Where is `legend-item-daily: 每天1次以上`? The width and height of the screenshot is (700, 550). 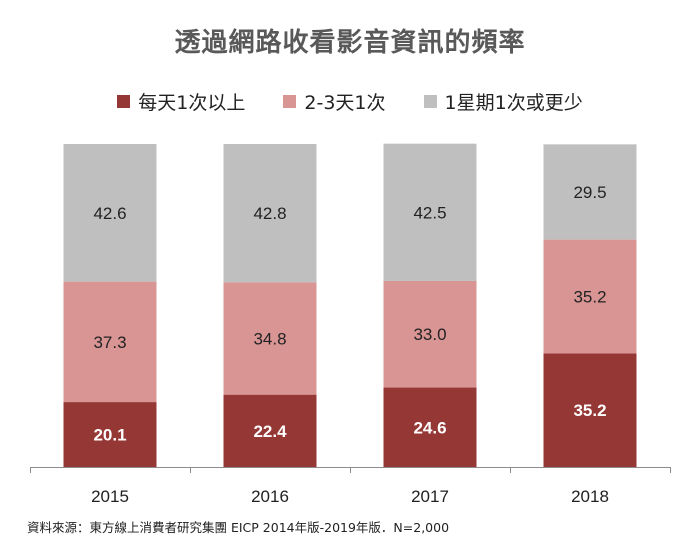
legend-item-daily: 每天1次以上 is located at coordinates (181, 101).